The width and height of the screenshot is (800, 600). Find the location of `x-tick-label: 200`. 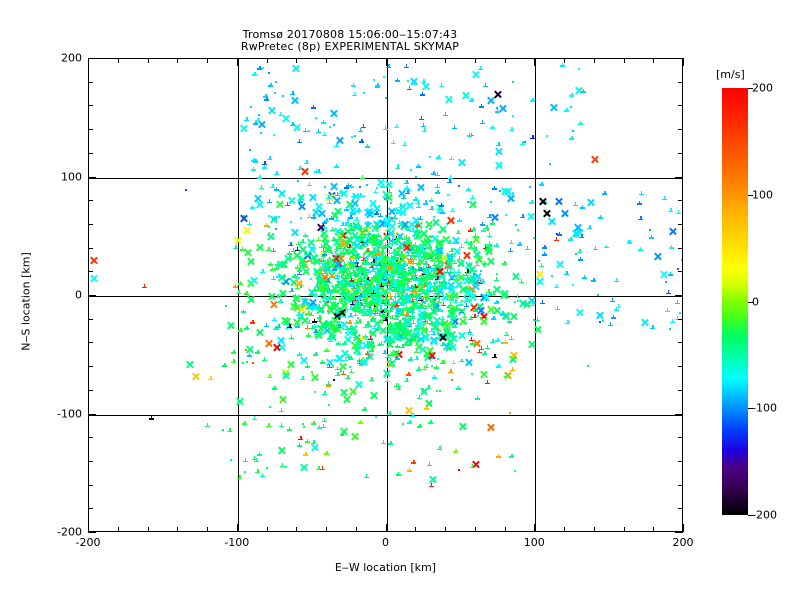

x-tick-label: 200 is located at coordinates (683, 542).